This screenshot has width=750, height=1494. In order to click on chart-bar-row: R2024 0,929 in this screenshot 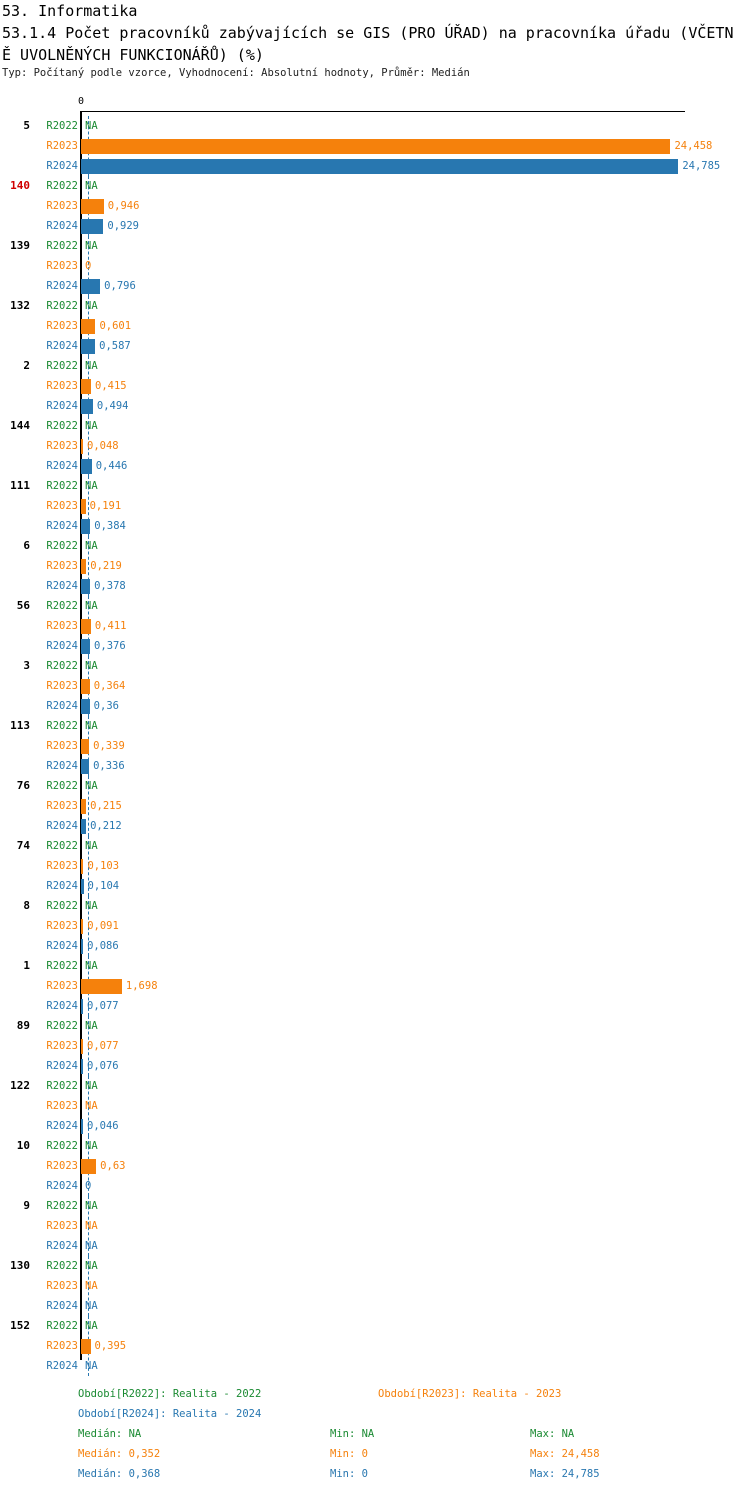, I will do `click(375, 226)`.